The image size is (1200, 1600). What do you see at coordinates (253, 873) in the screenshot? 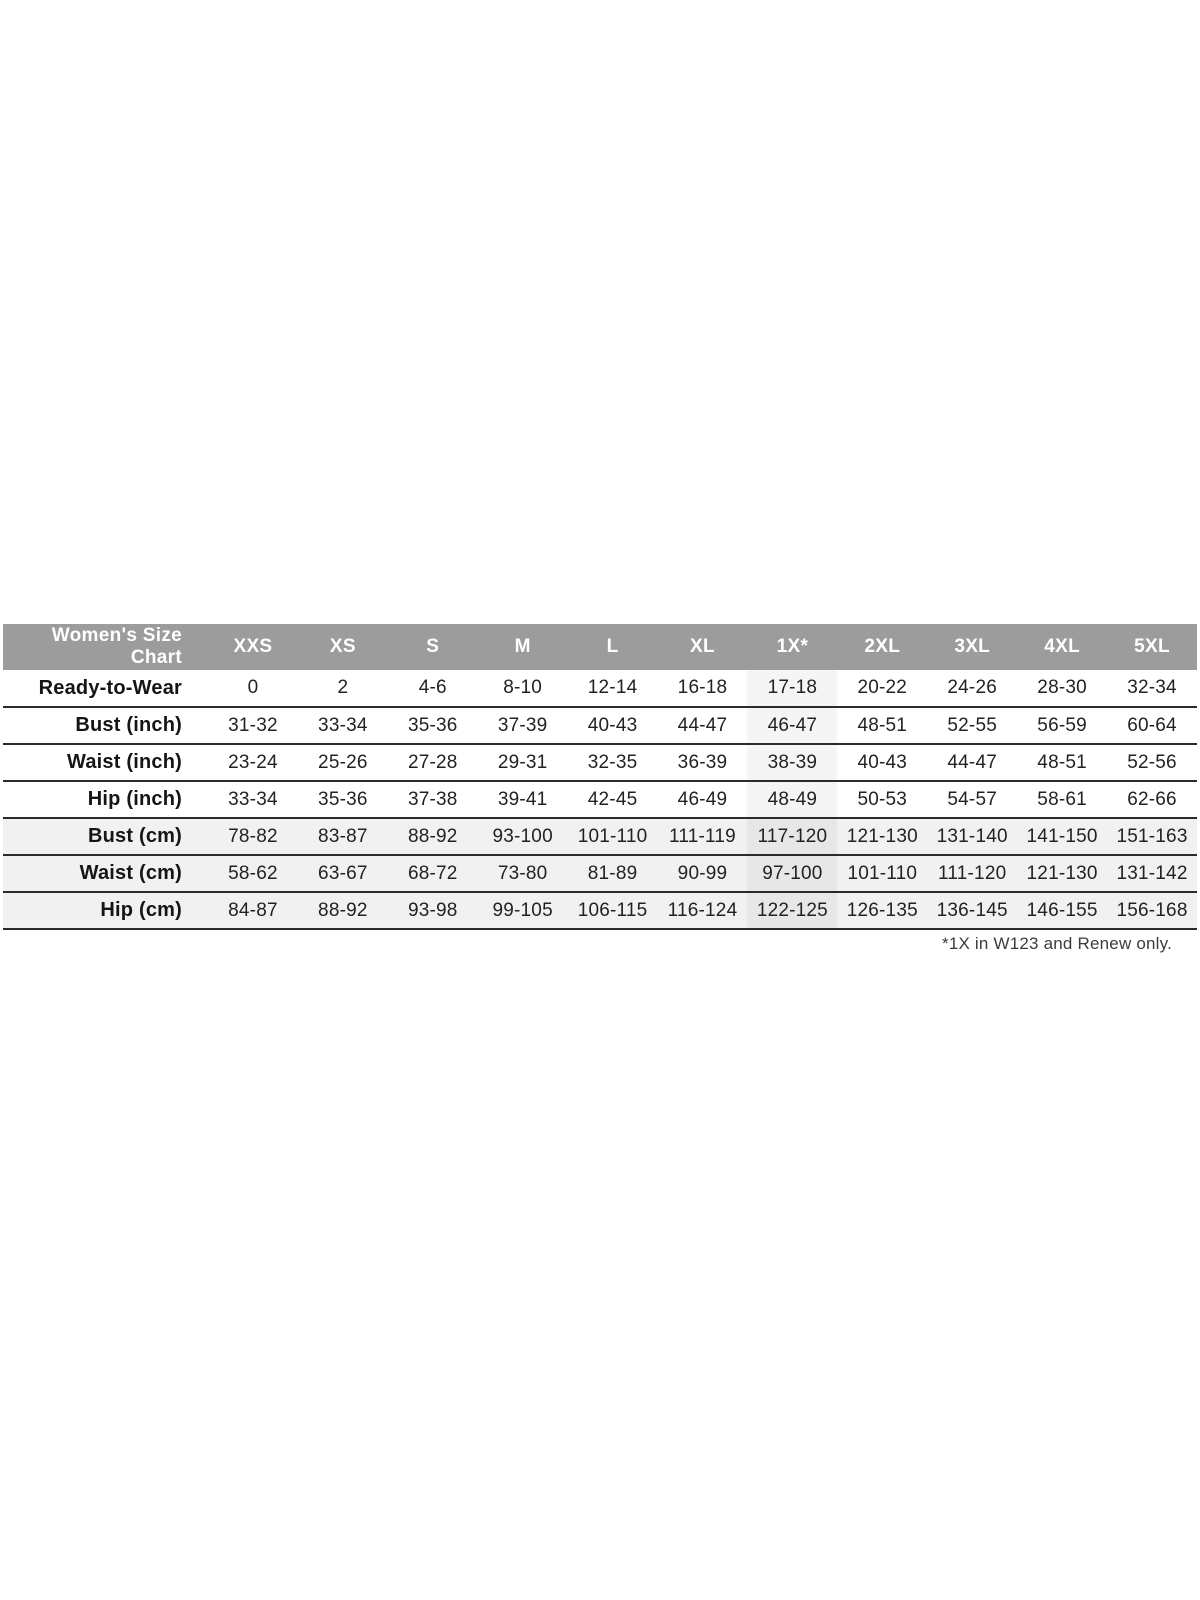
I see `table-cell: 58-62` at bounding box center [253, 873].